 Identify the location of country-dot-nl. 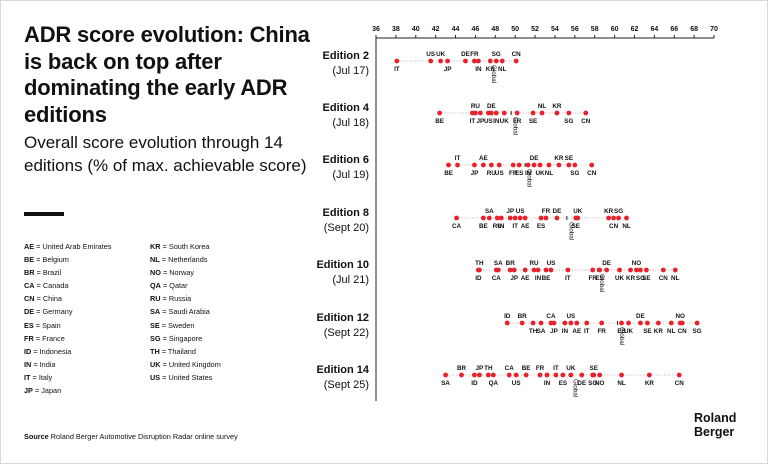
(675, 270).